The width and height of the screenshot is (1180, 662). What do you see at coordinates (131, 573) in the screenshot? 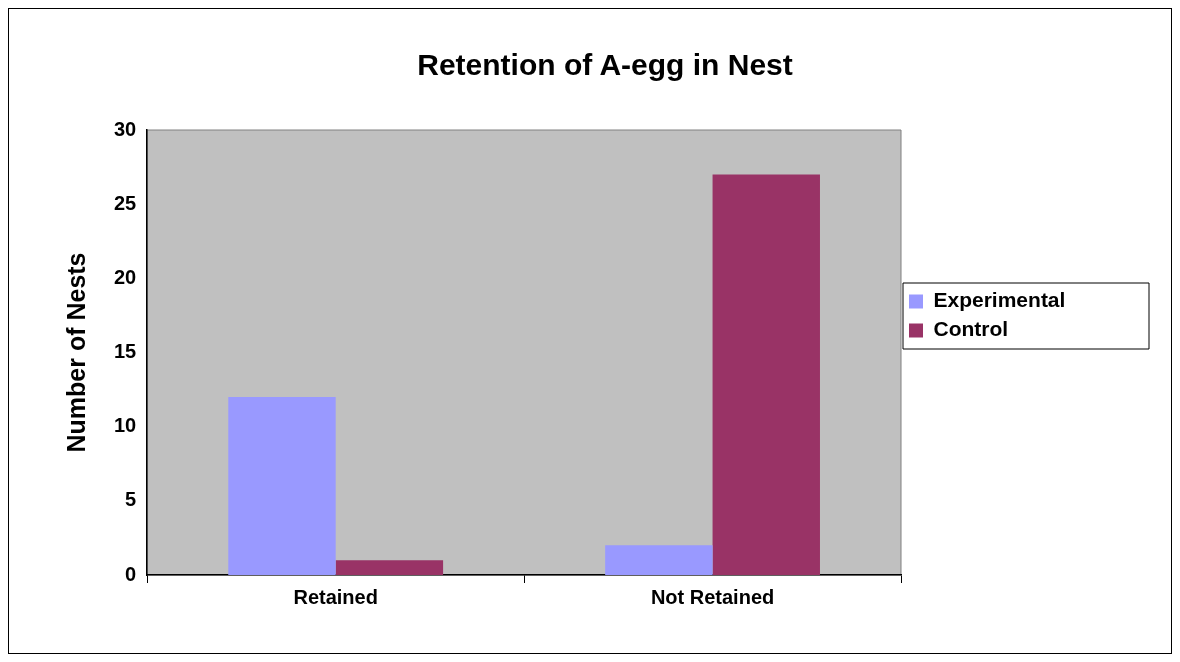
I see `y-tick-label: 0` at bounding box center [131, 573].